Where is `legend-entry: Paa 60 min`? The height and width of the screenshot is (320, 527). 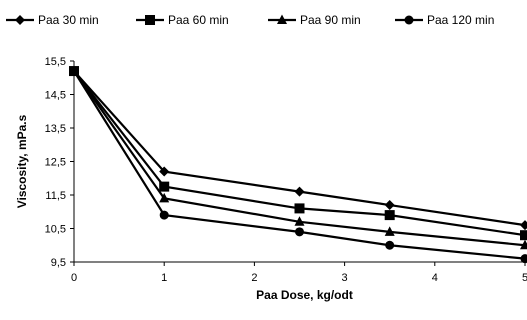
legend-entry: Paa 60 min is located at coordinates (182, 20).